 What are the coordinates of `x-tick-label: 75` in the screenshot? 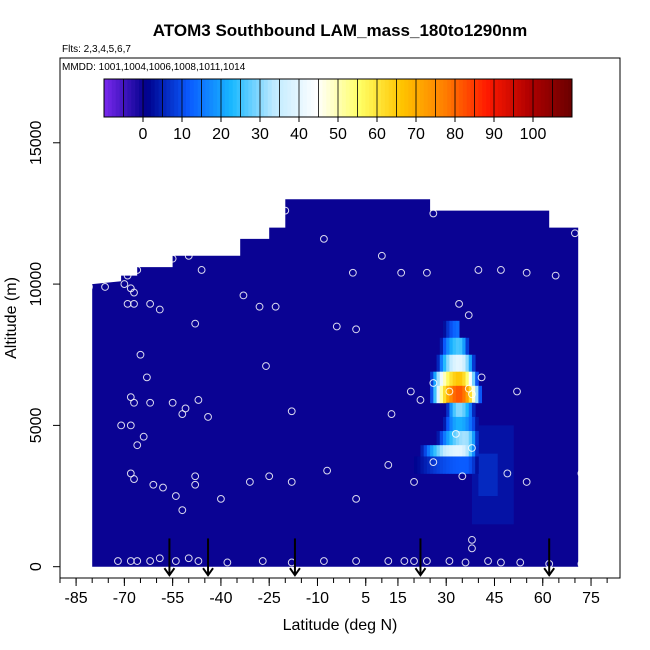 It's located at (591, 598).